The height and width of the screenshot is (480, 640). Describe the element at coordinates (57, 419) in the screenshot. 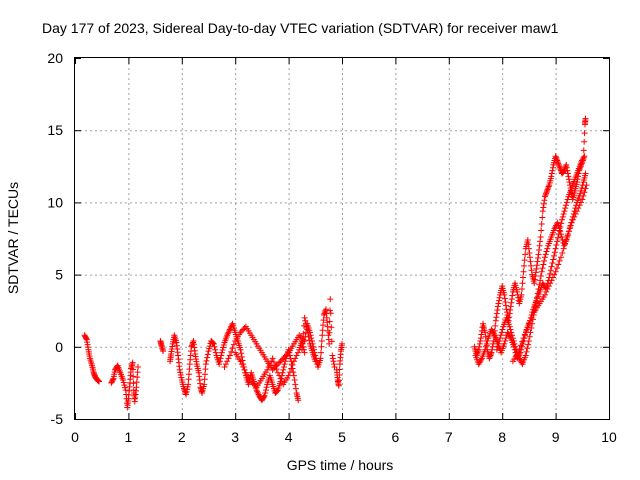

I see `y-tick-label: -5` at that location.